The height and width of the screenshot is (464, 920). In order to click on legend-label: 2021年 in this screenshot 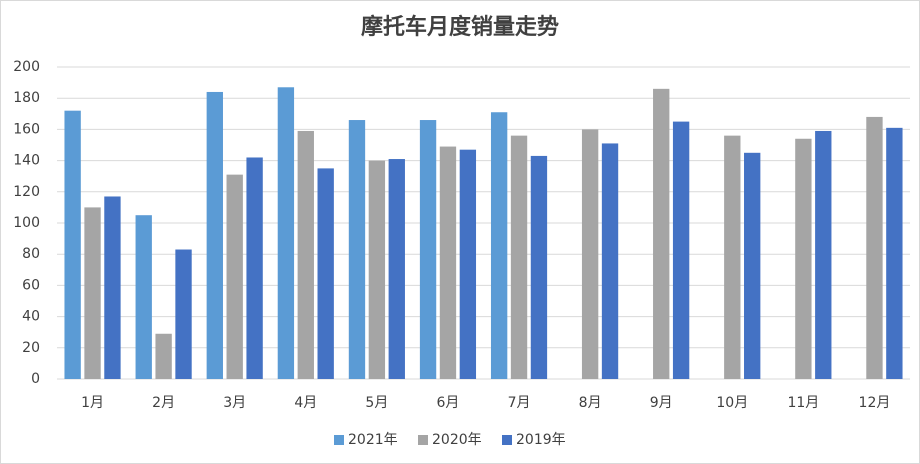, I will do `click(373, 440)`.